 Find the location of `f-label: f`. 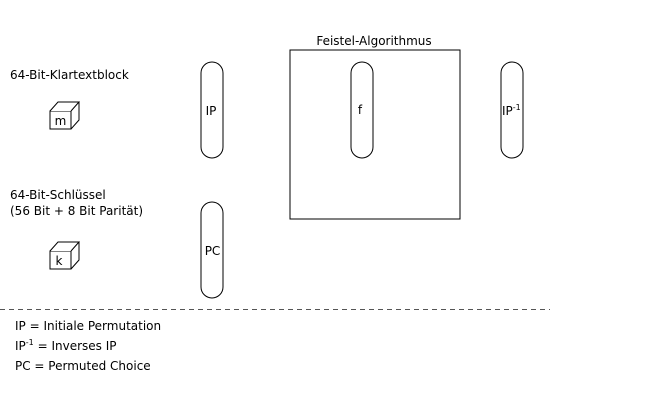

f-label: f is located at coordinates (360, 110).